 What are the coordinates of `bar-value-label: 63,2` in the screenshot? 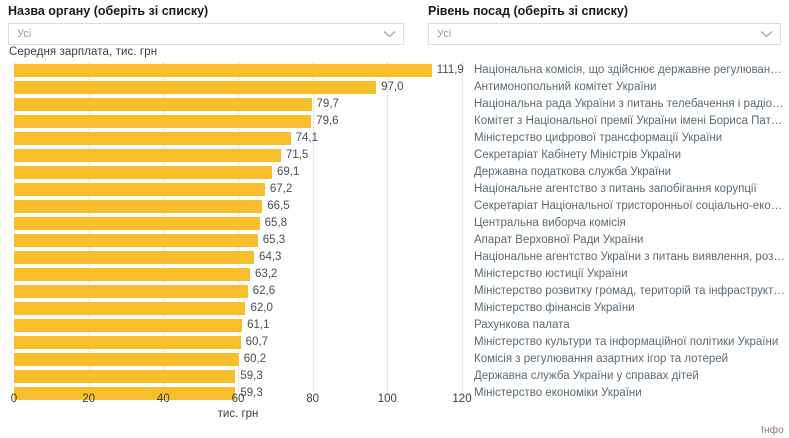 It's located at (266, 274).